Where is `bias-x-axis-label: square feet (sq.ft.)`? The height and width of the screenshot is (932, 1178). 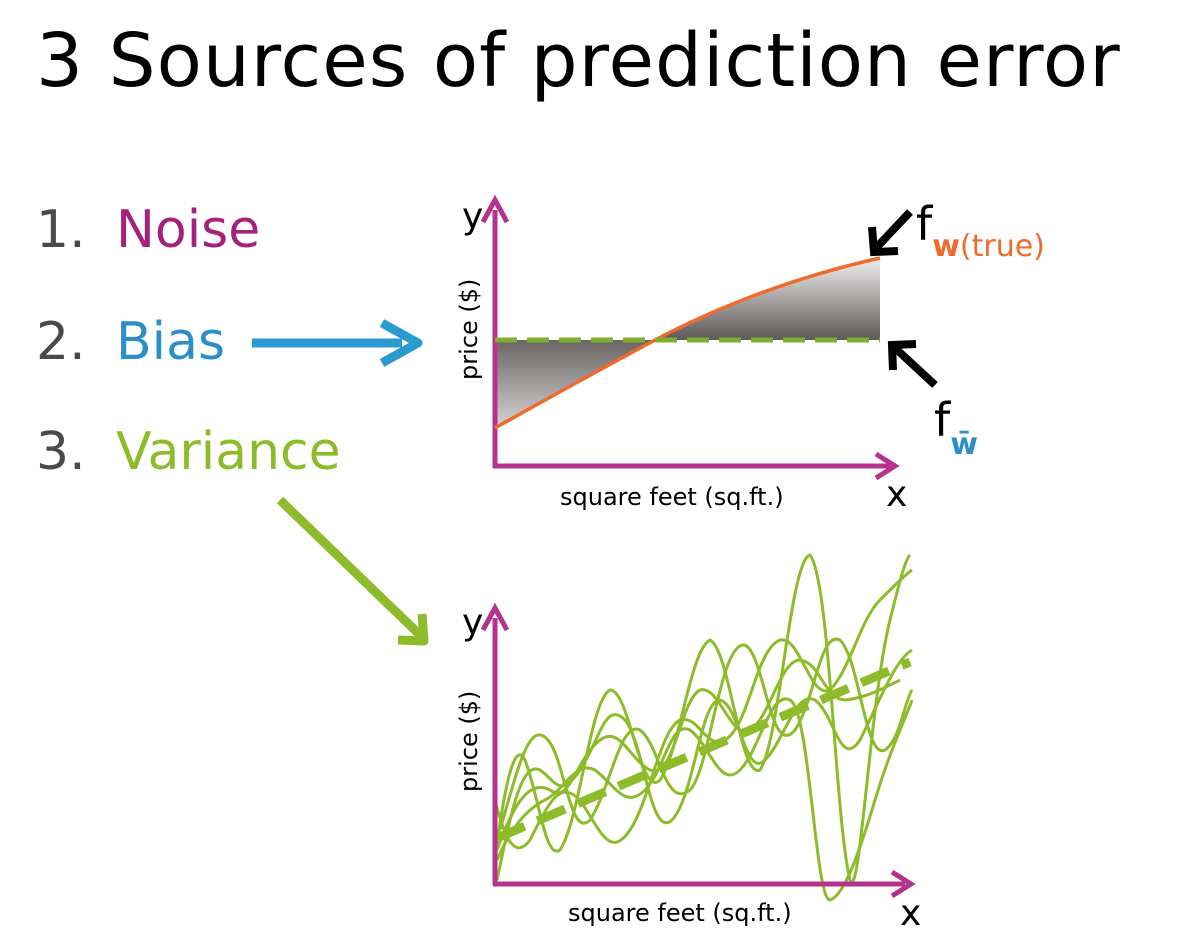
bias-x-axis-label: square feet (sq.ft.) is located at coordinates (672, 497).